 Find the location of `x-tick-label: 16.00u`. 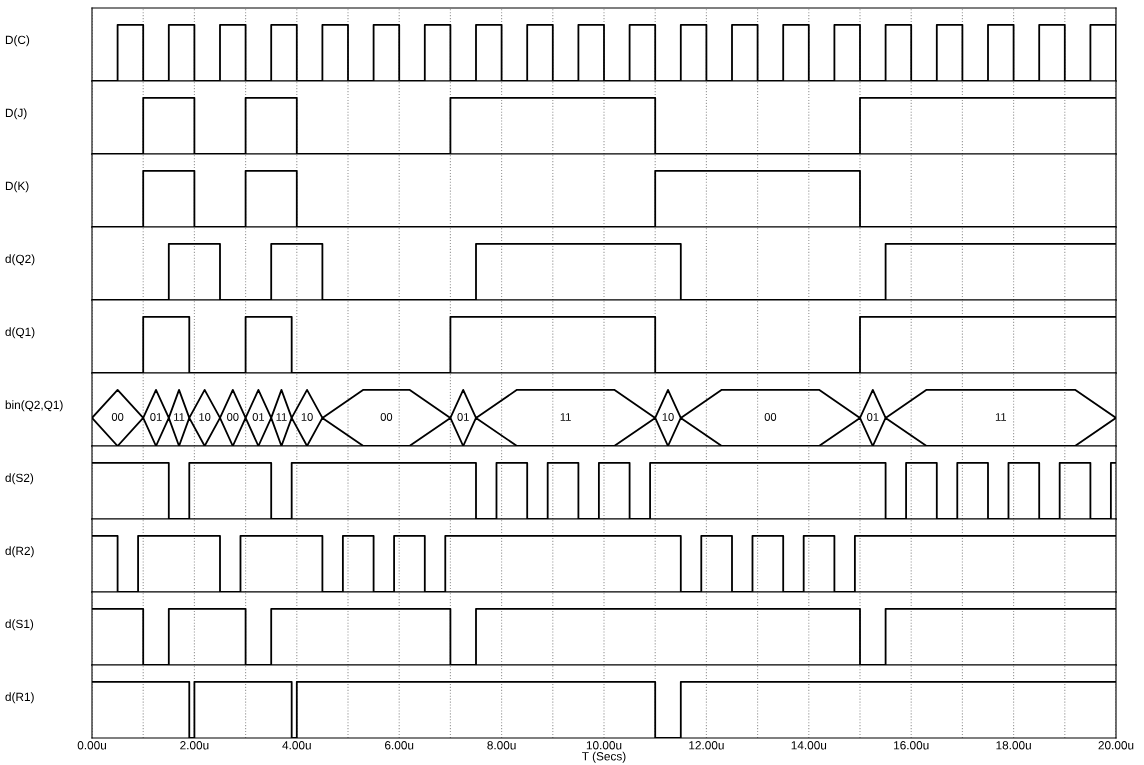

x-tick-label: 16.00u is located at coordinates (911, 745).